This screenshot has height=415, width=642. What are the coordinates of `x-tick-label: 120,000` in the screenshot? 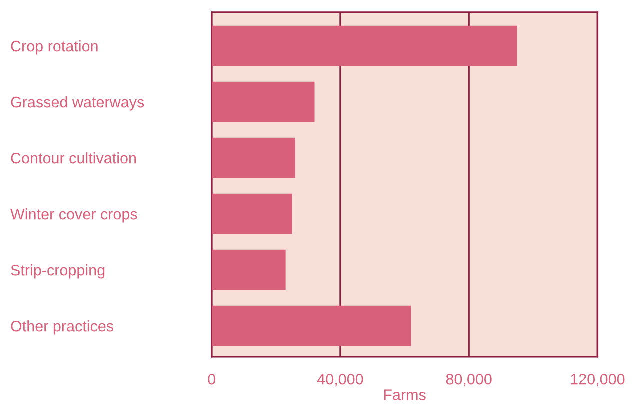 It's located at (598, 380).